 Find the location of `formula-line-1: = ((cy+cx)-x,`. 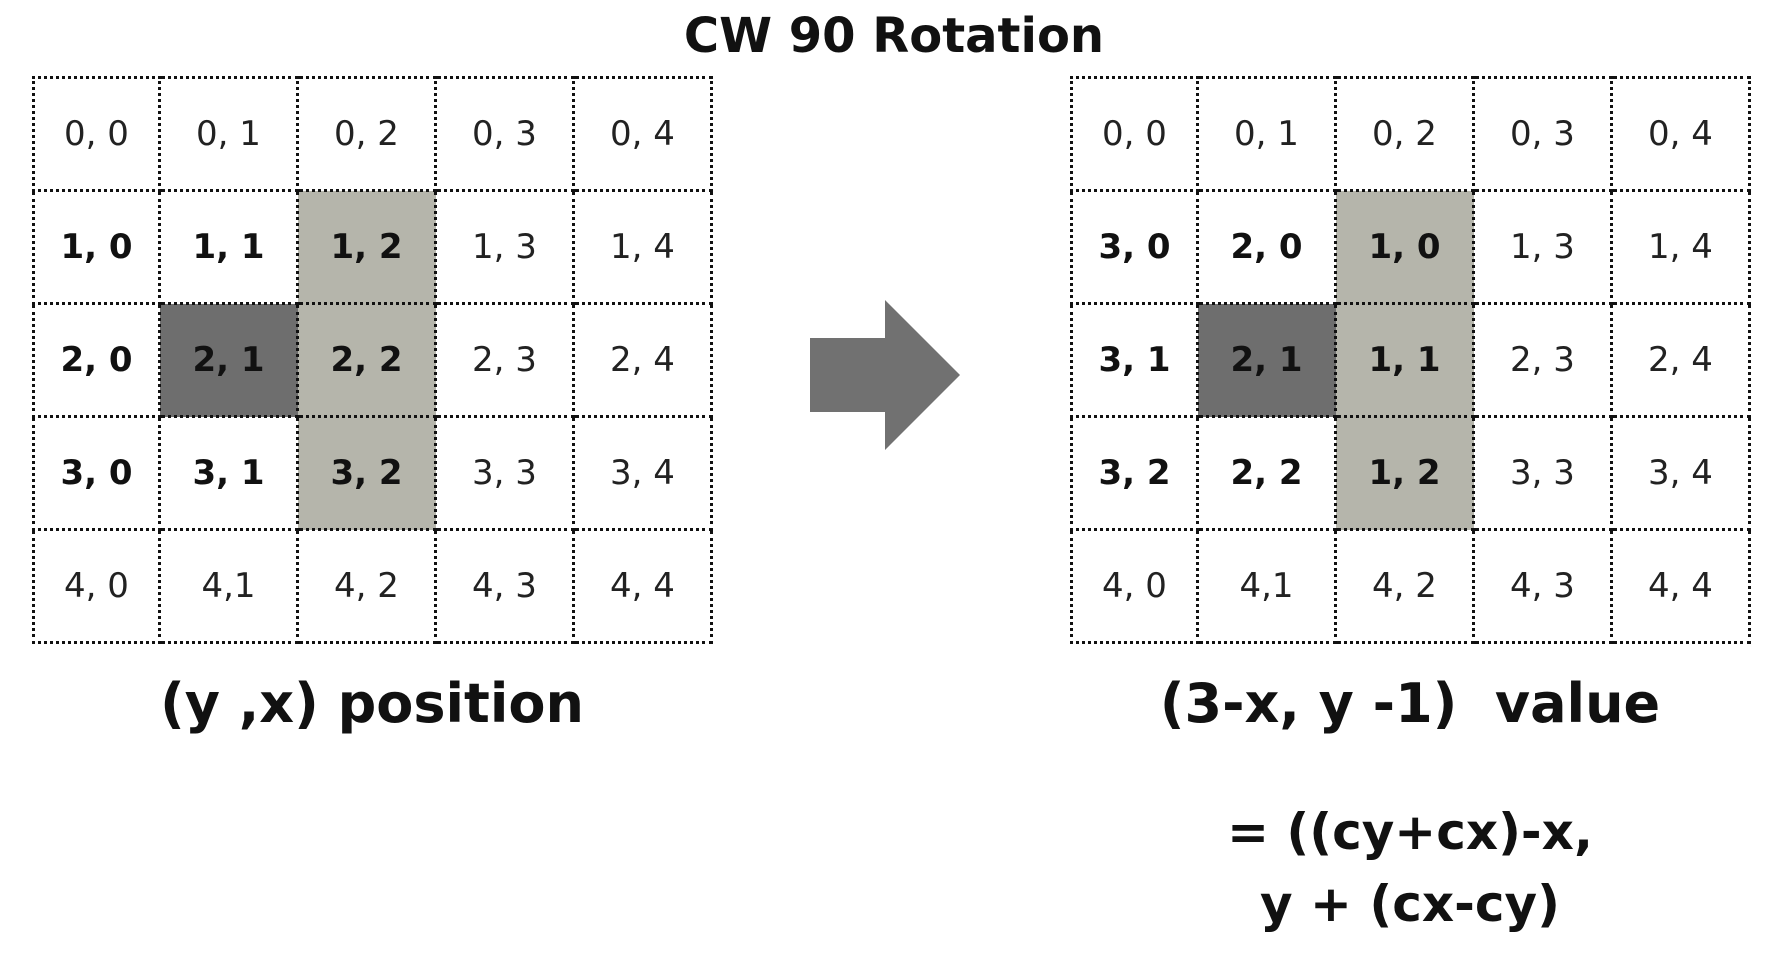

formula-line-1: = ((cy+cx)-x, is located at coordinates (1410, 832).